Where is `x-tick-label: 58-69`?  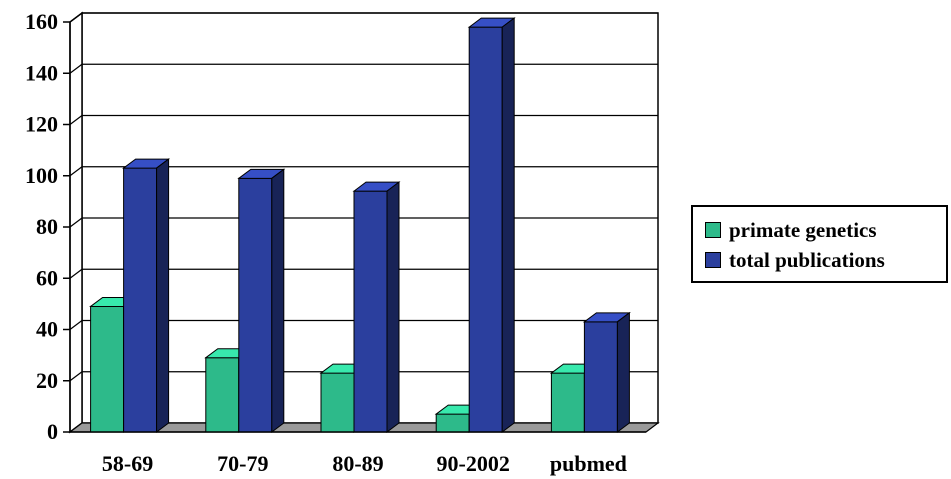 x-tick-label: 58-69 is located at coordinates (127, 463).